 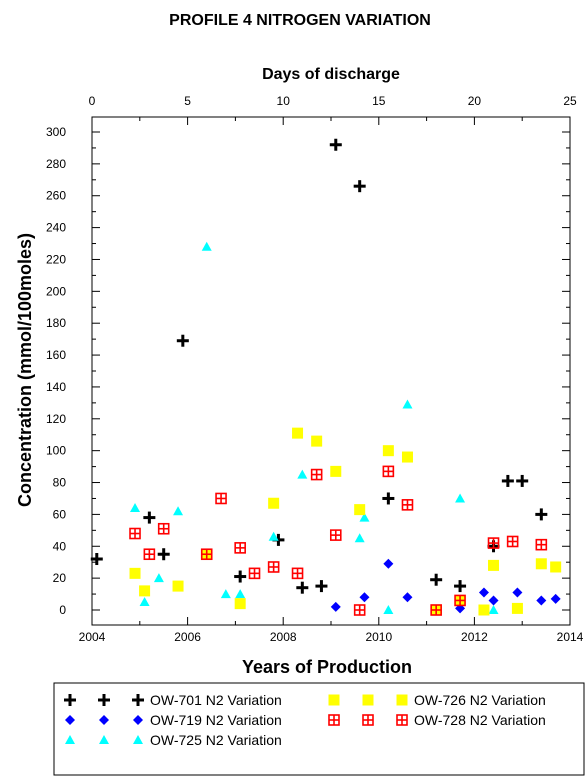 I want to click on legend-marker-boxplus, so click(x=402, y=720).